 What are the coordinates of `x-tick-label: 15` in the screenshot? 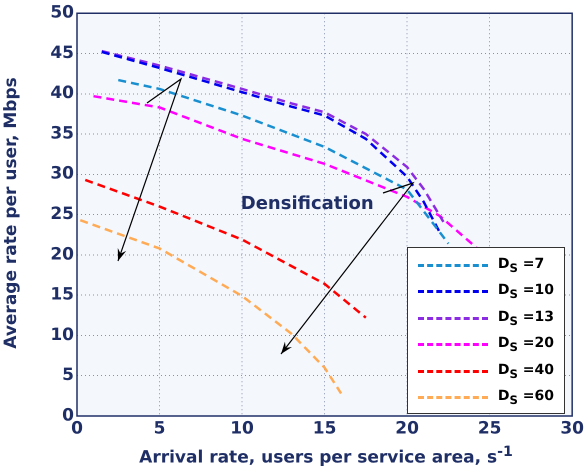 It's located at (324, 428).